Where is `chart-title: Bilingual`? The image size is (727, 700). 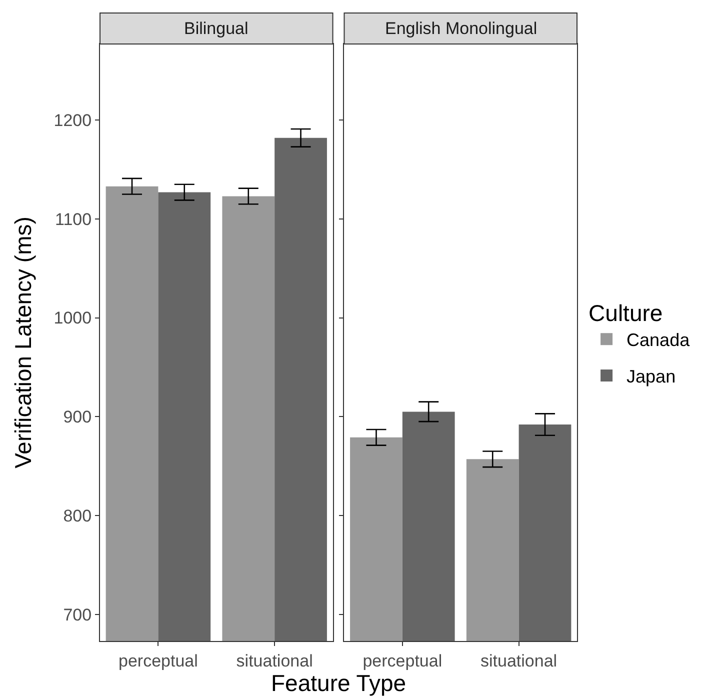
chart-title: Bilingual is located at coordinates (216, 28).